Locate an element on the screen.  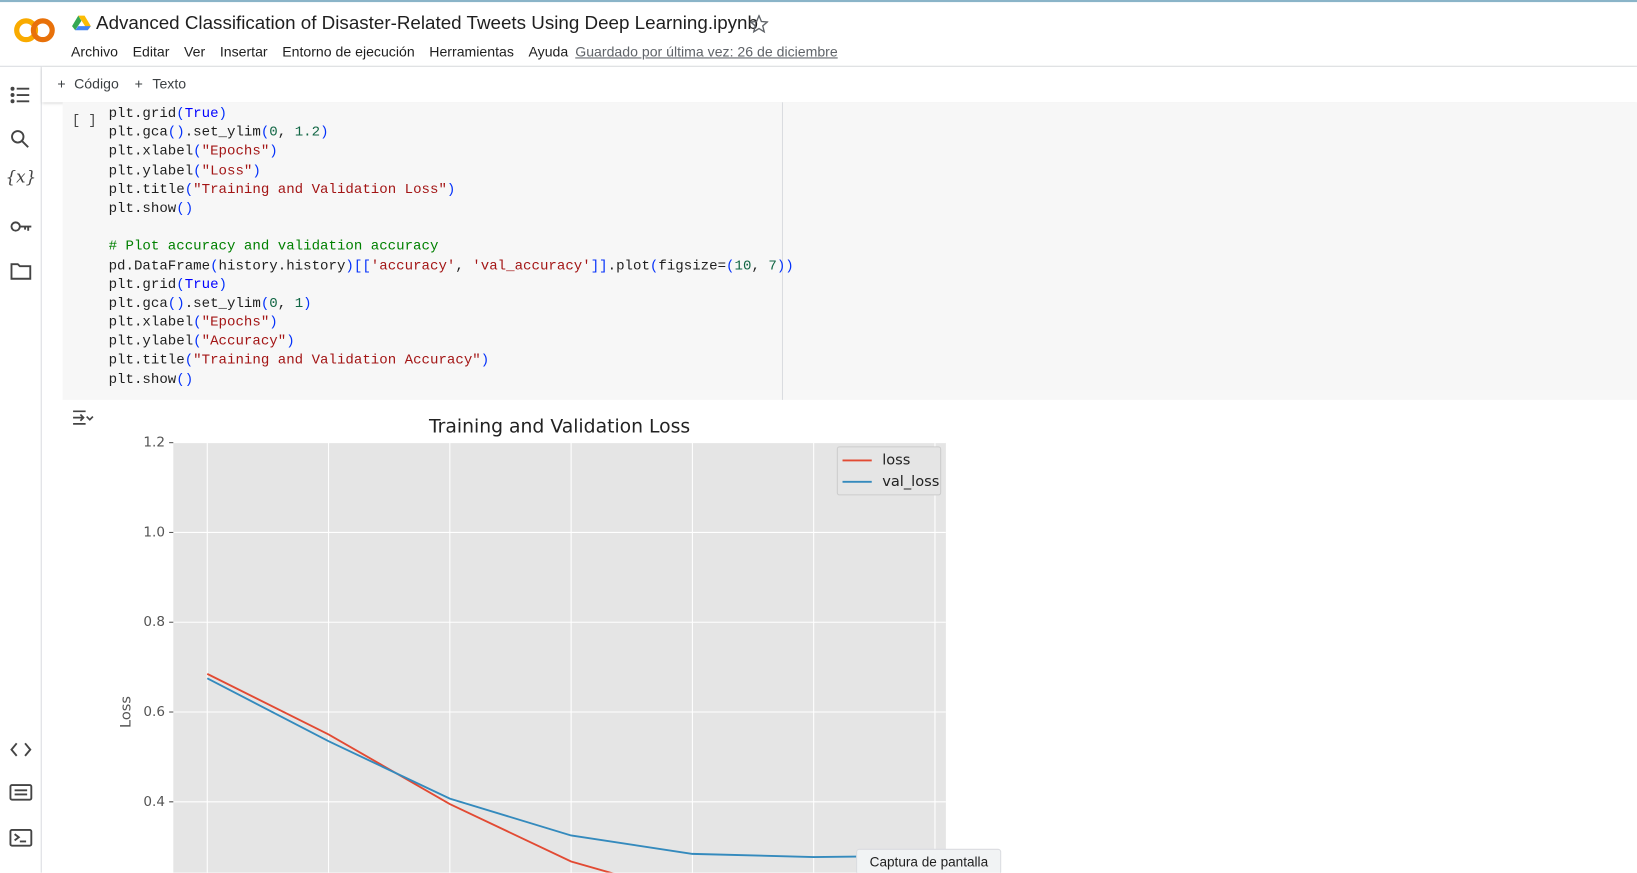
menu-item: Entorno de ejecución is located at coordinates (348, 51).